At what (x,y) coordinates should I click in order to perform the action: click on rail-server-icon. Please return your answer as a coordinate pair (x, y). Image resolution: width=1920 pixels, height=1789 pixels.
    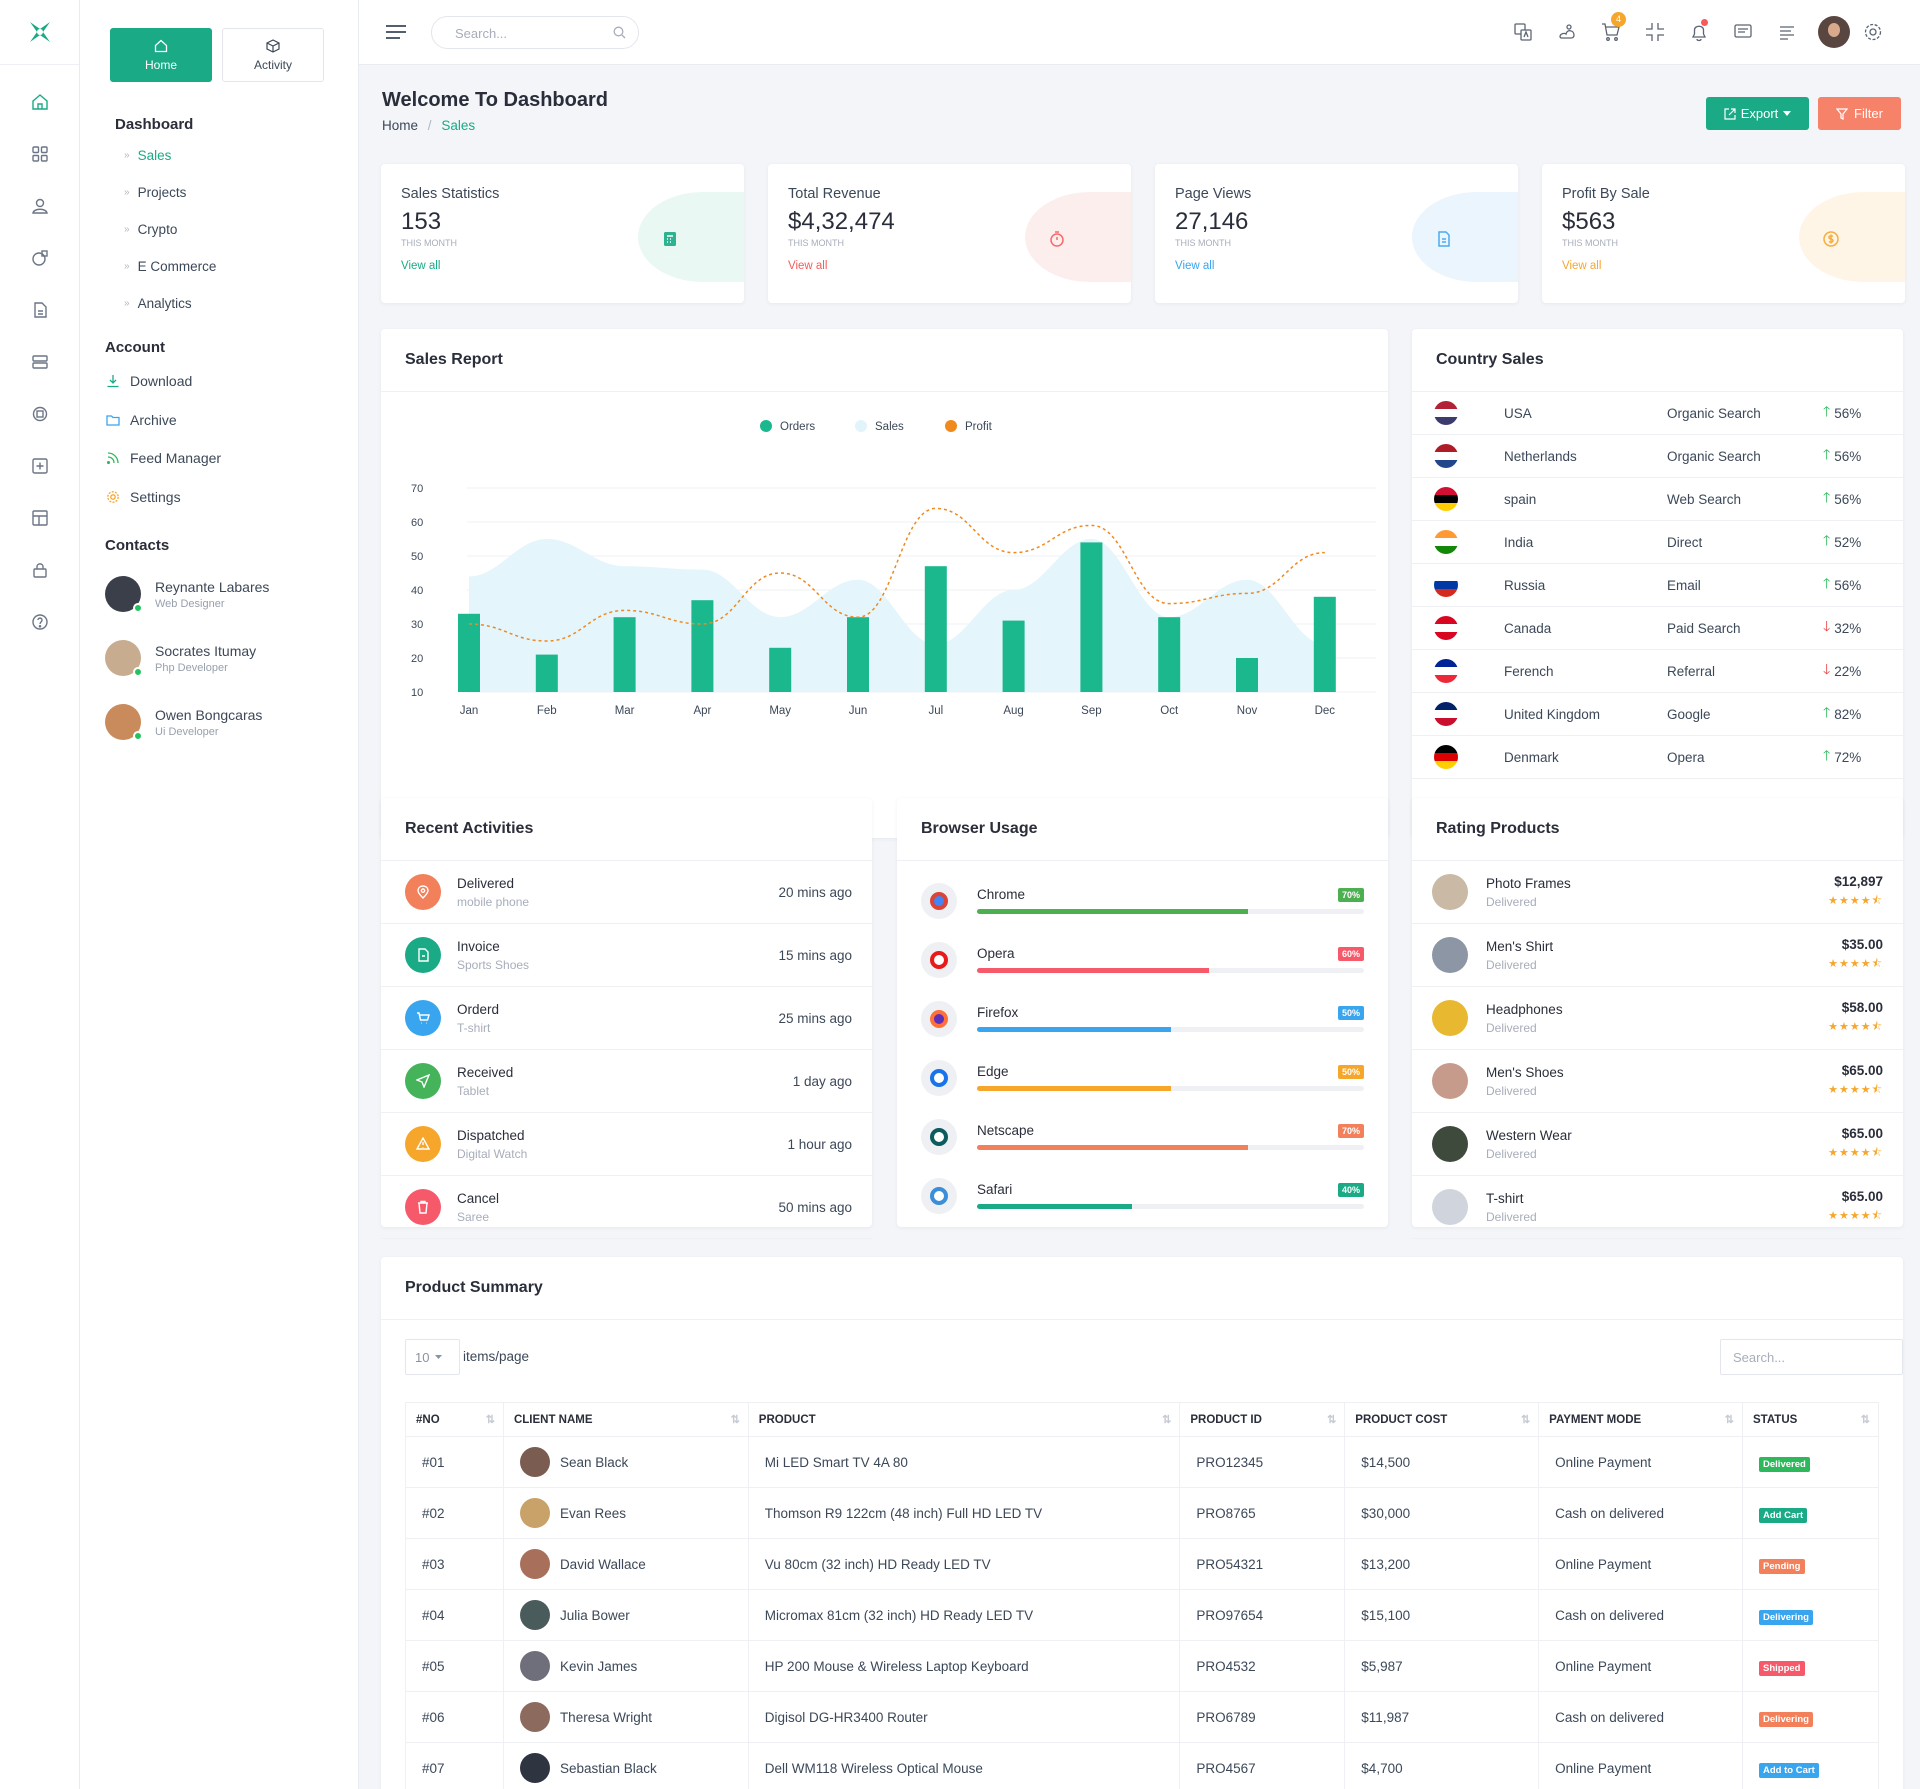
    Looking at the image, I should click on (40, 362).